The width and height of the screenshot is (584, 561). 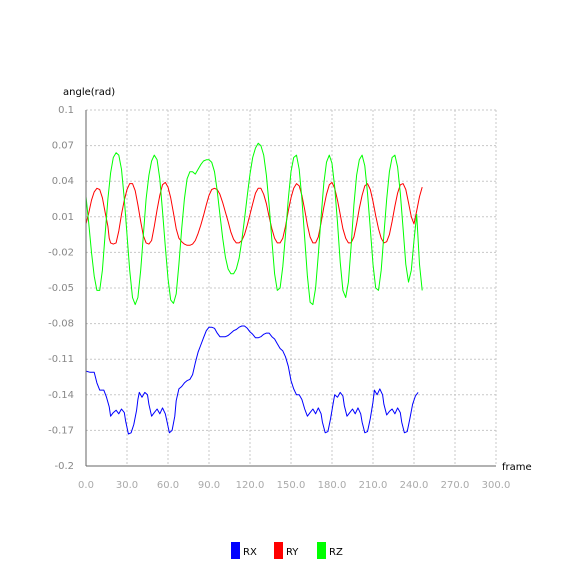 I want to click on y-tick-label: 0.1, so click(x=66, y=110).